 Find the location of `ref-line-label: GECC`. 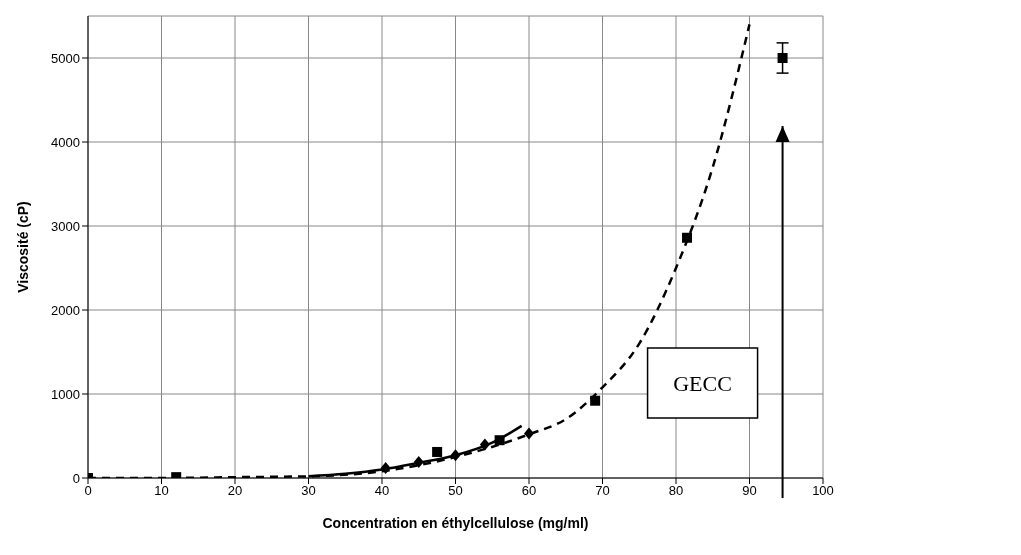

ref-line-label: GECC is located at coordinates (702, 383).